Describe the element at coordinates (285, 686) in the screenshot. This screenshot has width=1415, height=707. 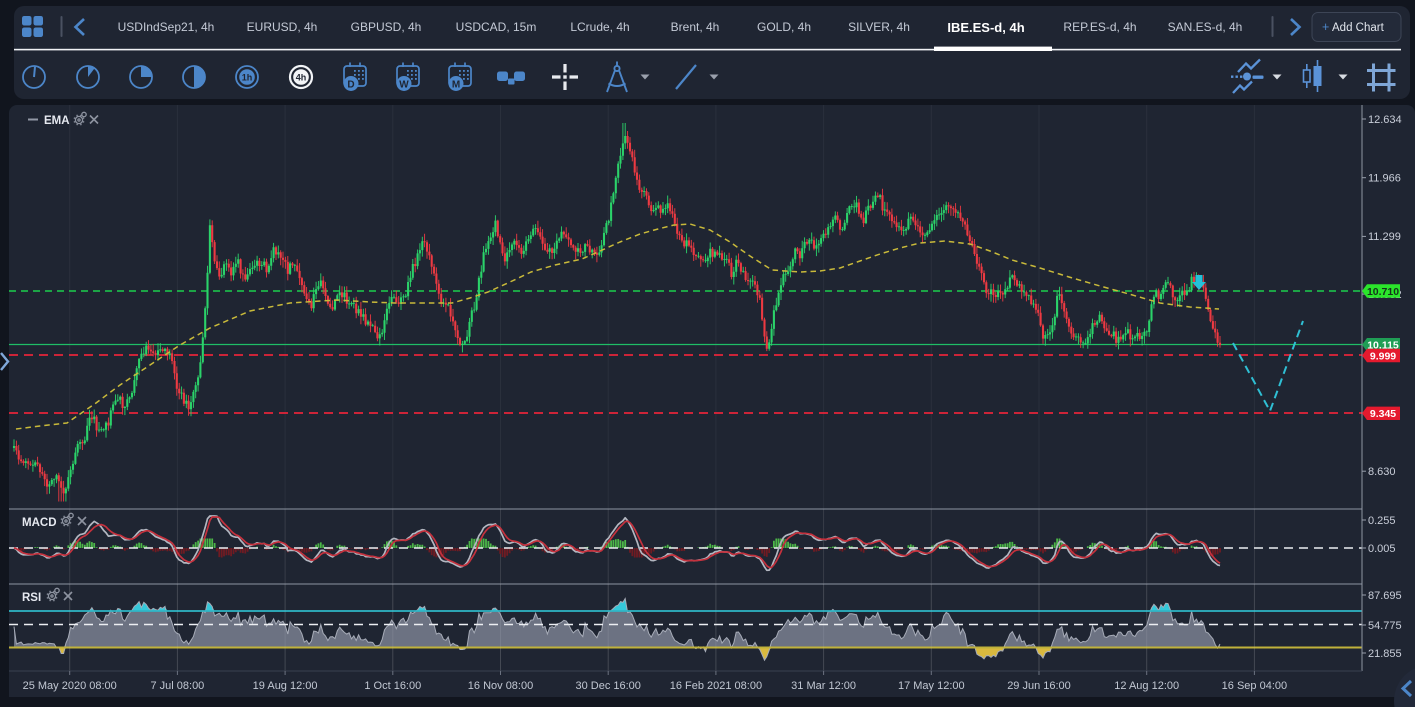
I see `svg-text: 19 Aug 12:00` at that location.